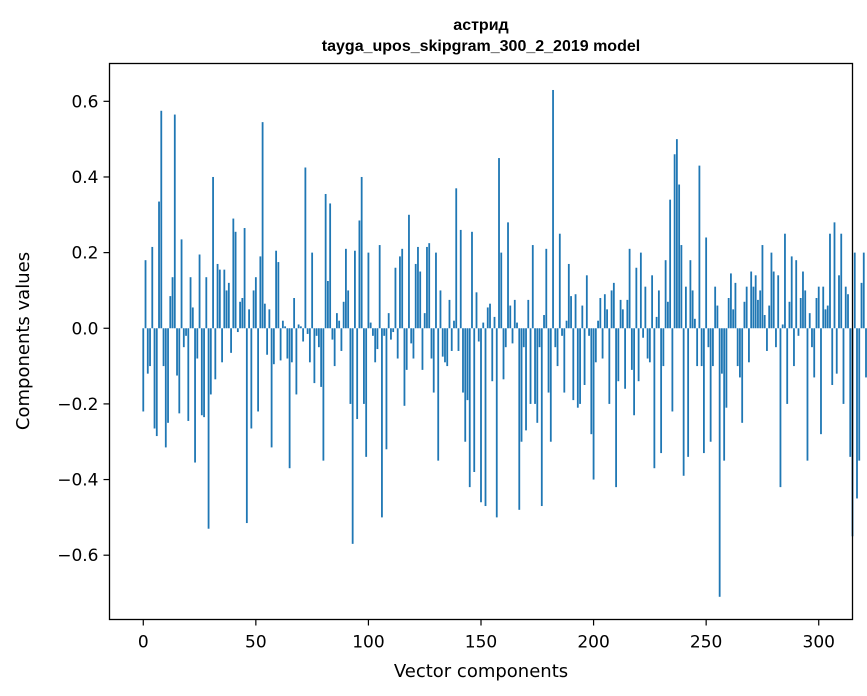 The height and width of the screenshot is (696, 867). What do you see at coordinates (84, 102) in the screenshot?
I see `y-tick-label: 0.6` at bounding box center [84, 102].